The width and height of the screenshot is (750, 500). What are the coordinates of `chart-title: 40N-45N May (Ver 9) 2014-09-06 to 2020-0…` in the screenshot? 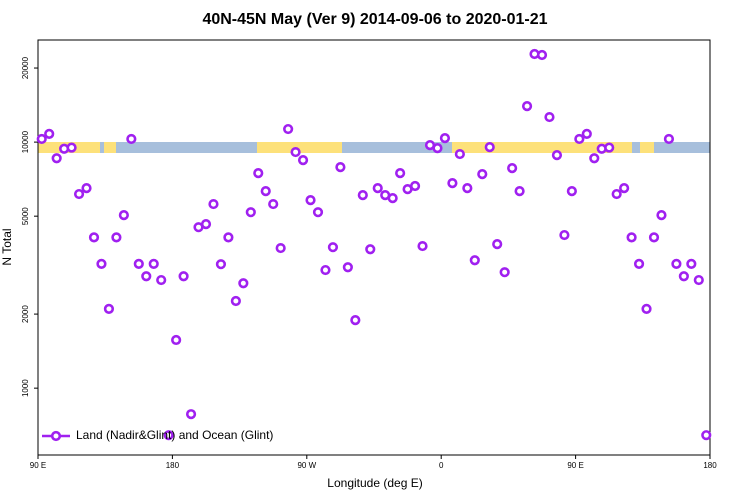 It's located at (374, 19).